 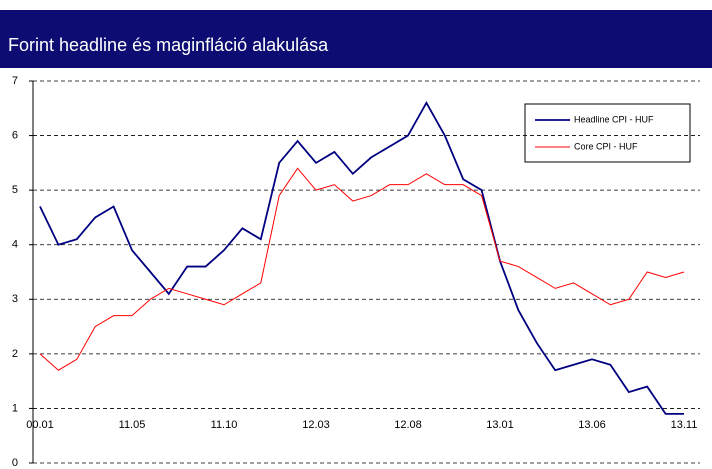 What do you see at coordinates (132, 425) in the screenshot?
I see `x-tick-label: 11.05` at bounding box center [132, 425].